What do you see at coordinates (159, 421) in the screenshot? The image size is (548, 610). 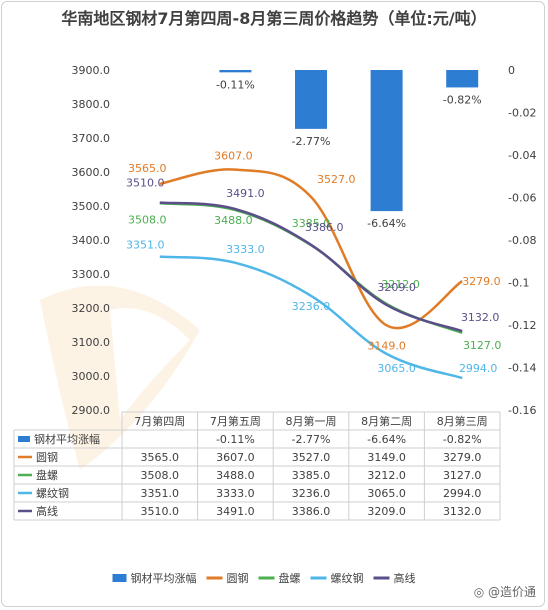 I see `table-header-cell: 7月第四周` at bounding box center [159, 421].